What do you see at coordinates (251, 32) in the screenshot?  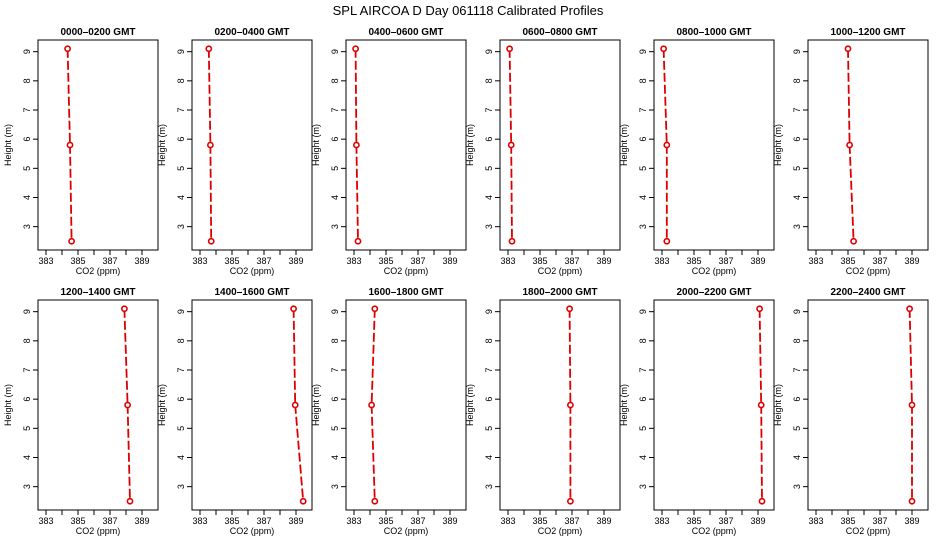 I see `panel-title: 0200–0400 GMT` at bounding box center [251, 32].